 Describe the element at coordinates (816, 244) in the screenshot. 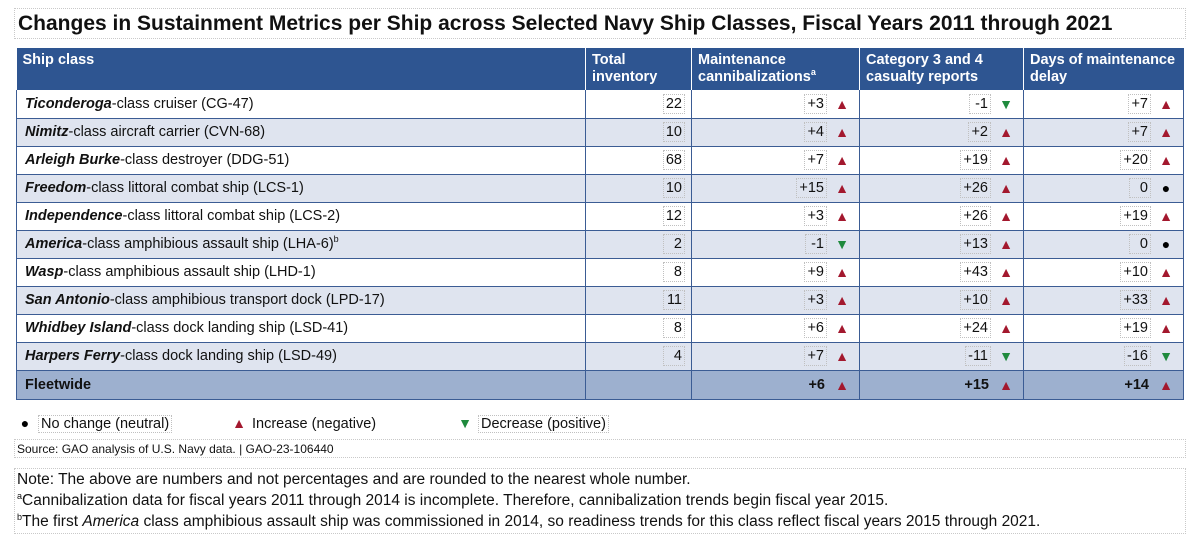

I see `cannibalizations-value: -1` at that location.